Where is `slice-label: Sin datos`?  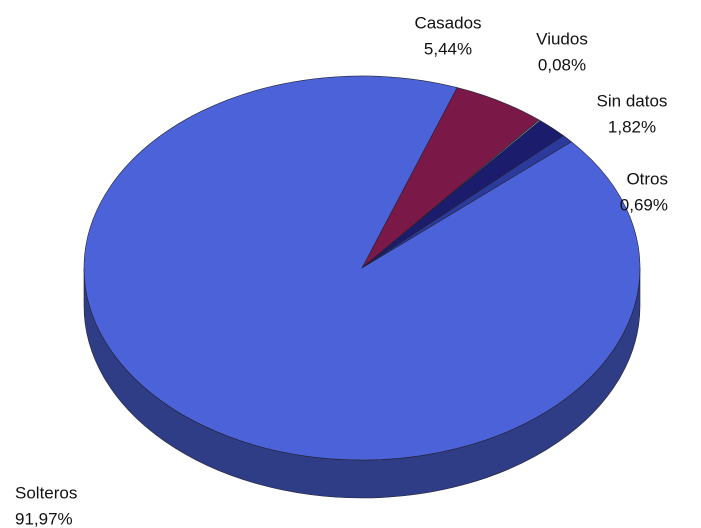 slice-label: Sin datos is located at coordinates (632, 100).